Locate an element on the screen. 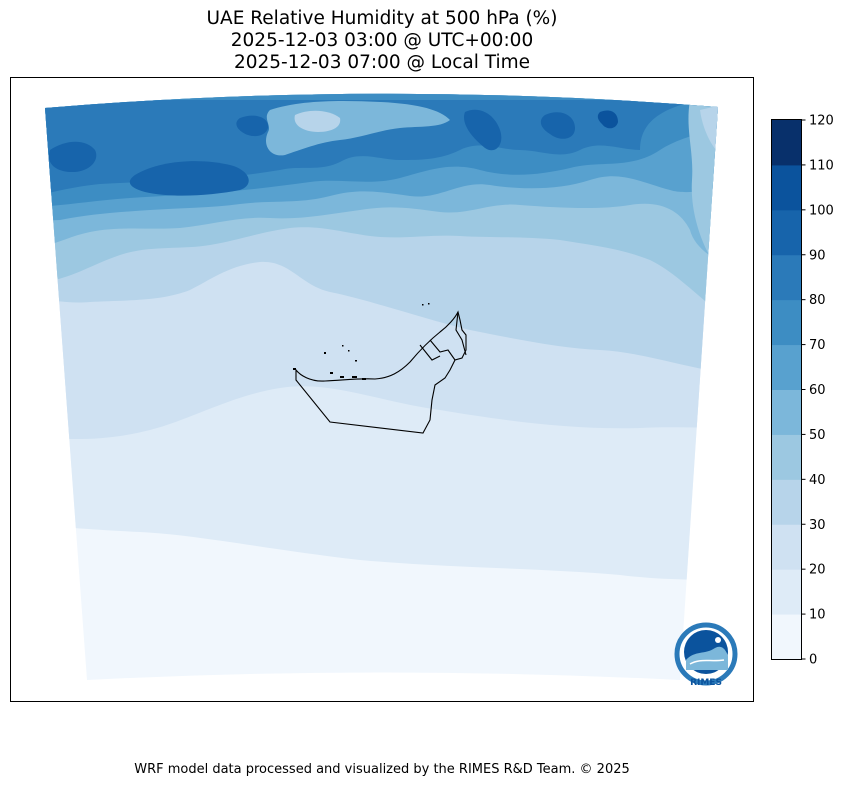 This screenshot has width=844, height=788. uae-islands is located at coordinates (361, 341).